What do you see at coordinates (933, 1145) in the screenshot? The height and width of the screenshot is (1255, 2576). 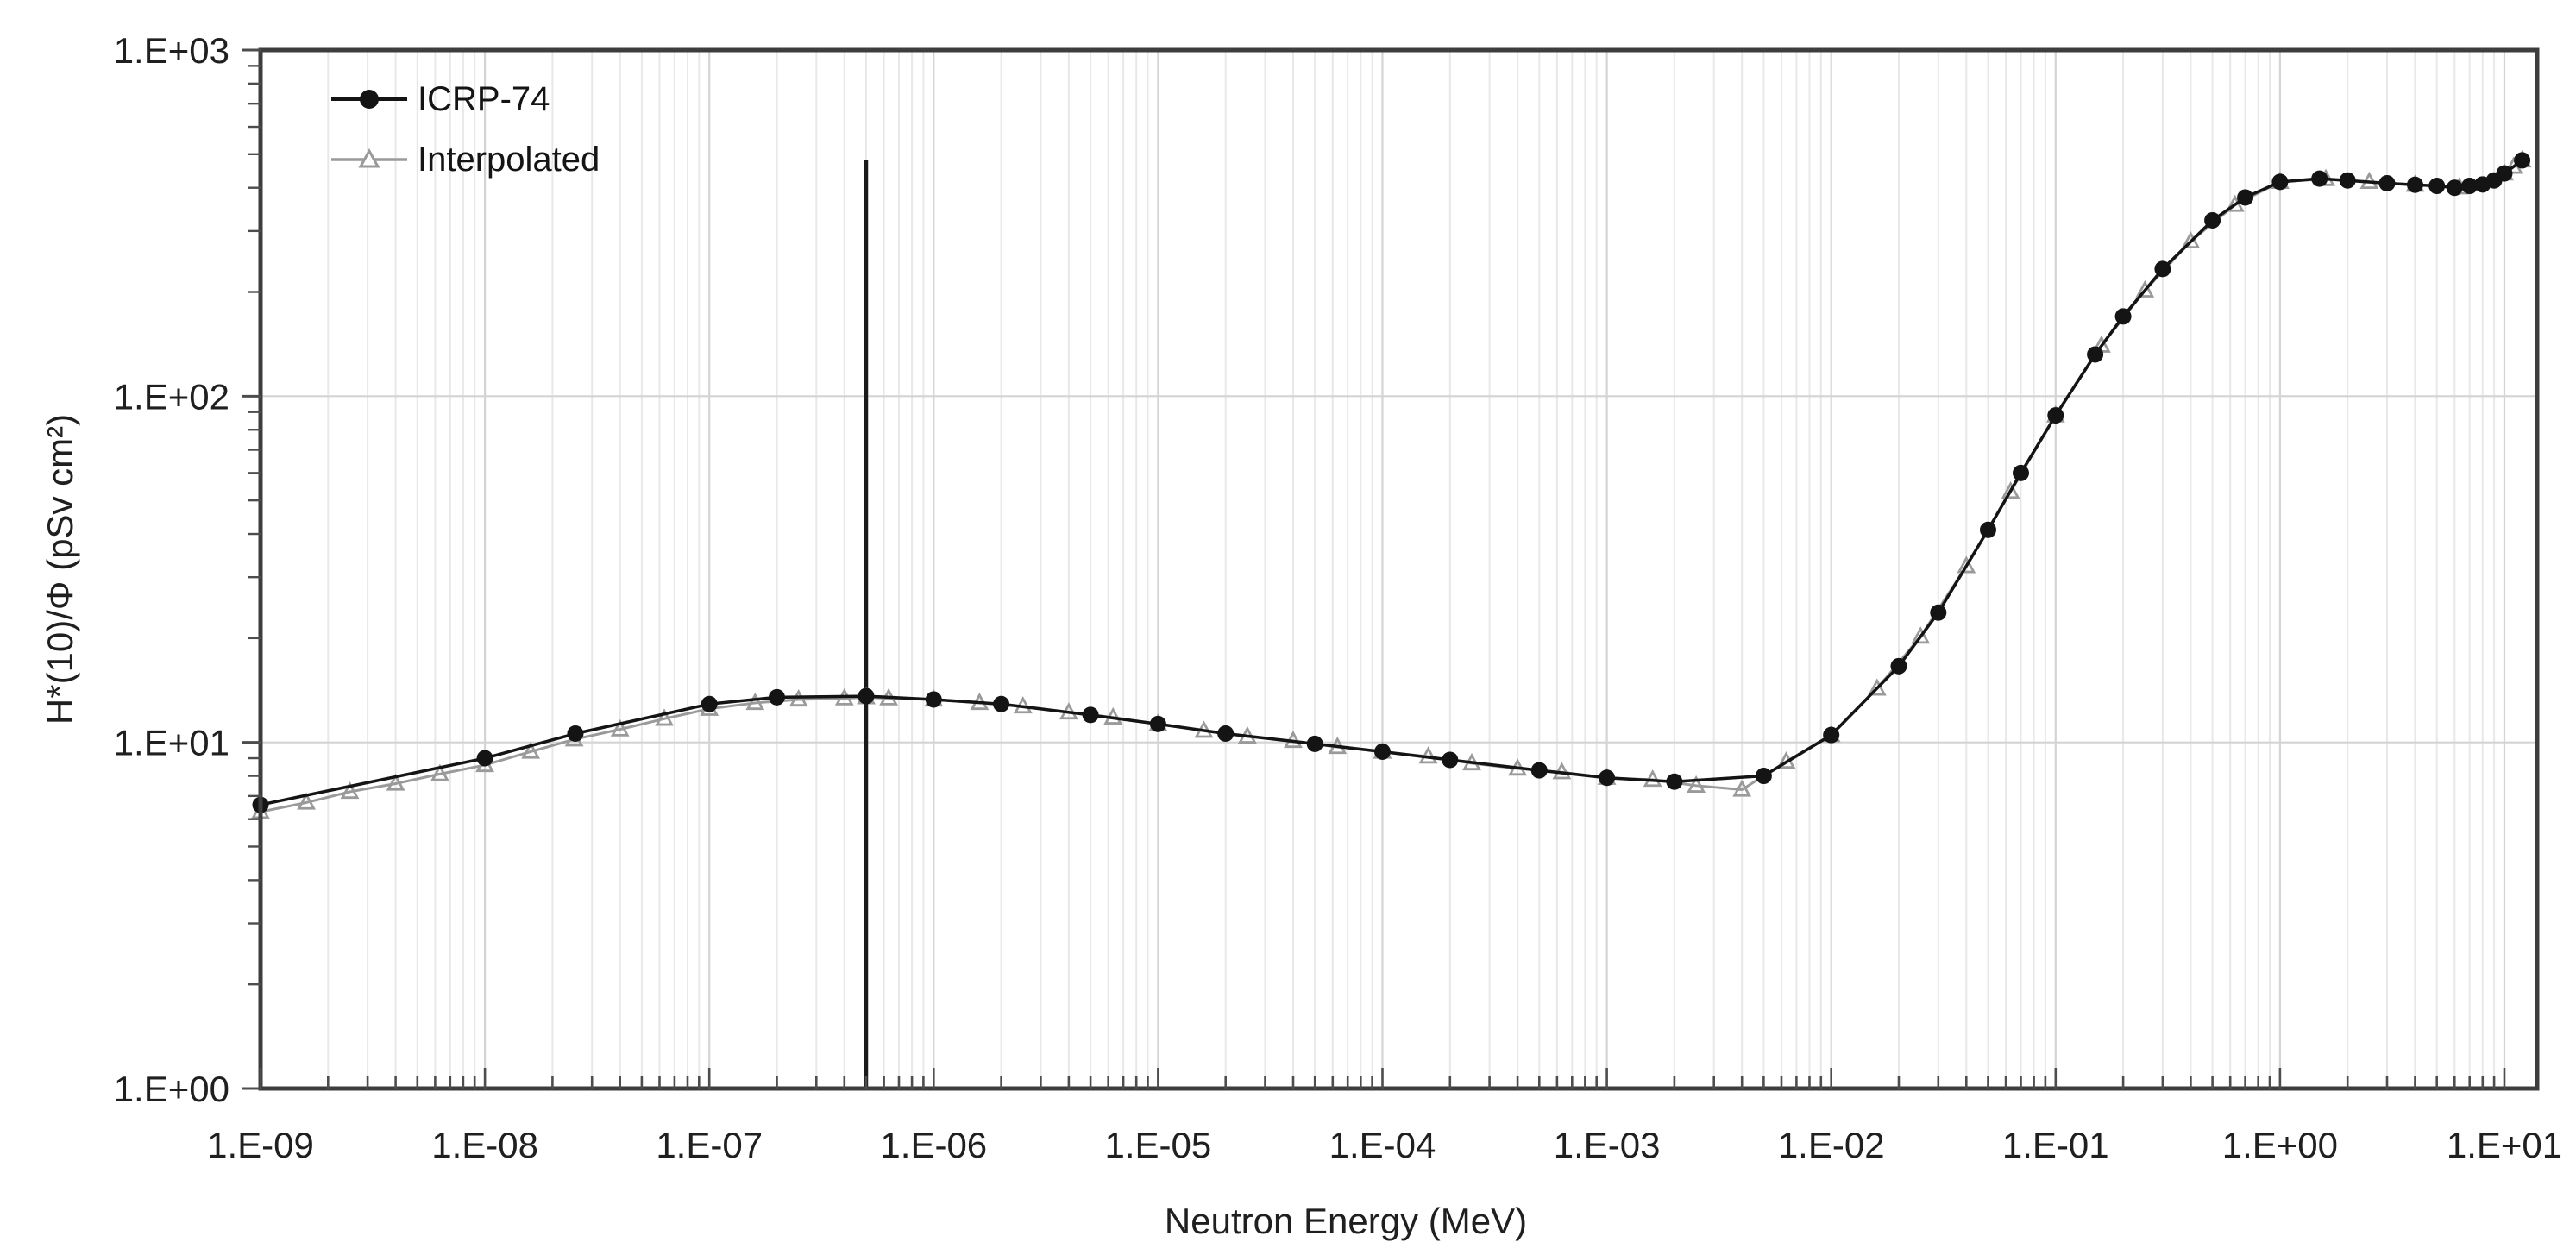 I see `x-tick-label: 1.E-06` at bounding box center [933, 1145].